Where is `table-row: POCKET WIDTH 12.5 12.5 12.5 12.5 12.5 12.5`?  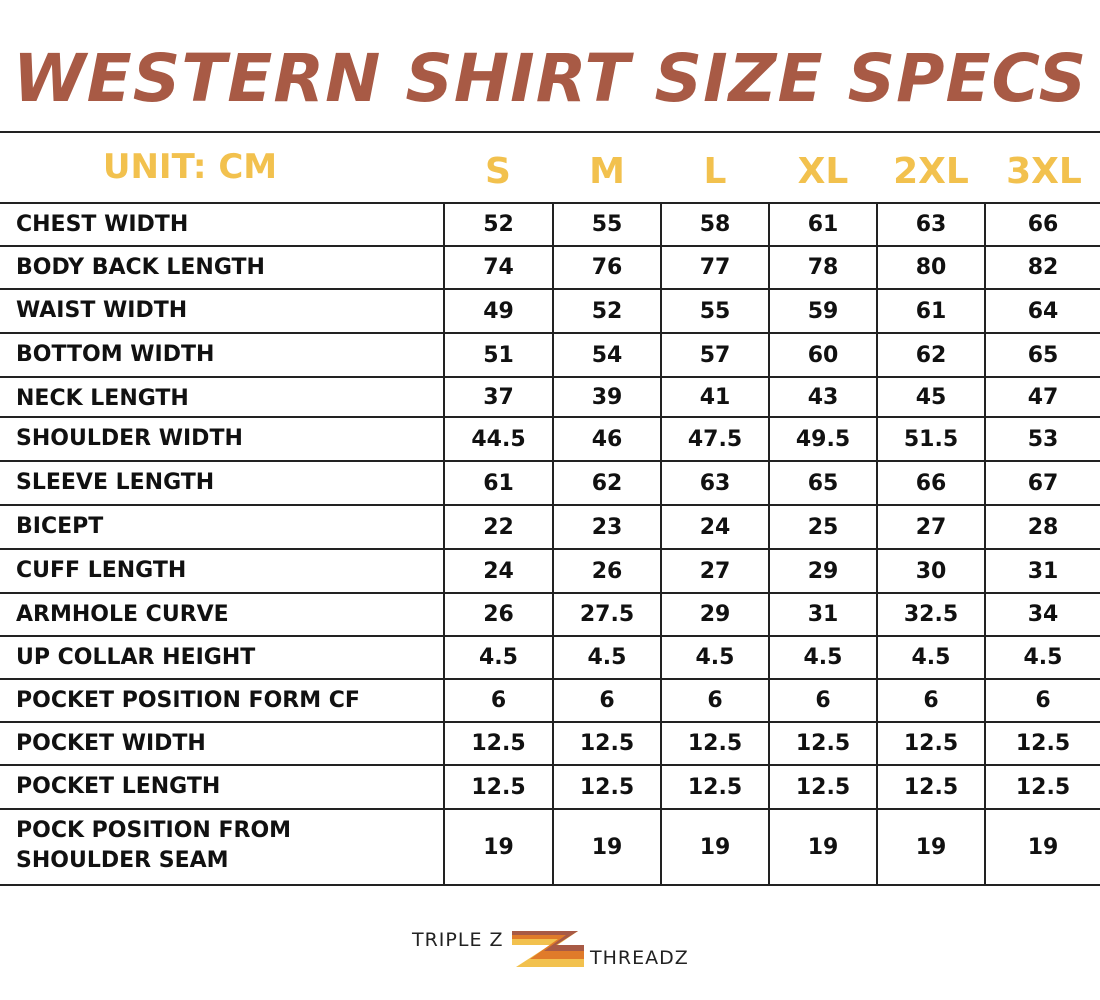 table-row: POCKET WIDTH 12.5 12.5 12.5 12.5 12.5 12.5 is located at coordinates (550, 743).